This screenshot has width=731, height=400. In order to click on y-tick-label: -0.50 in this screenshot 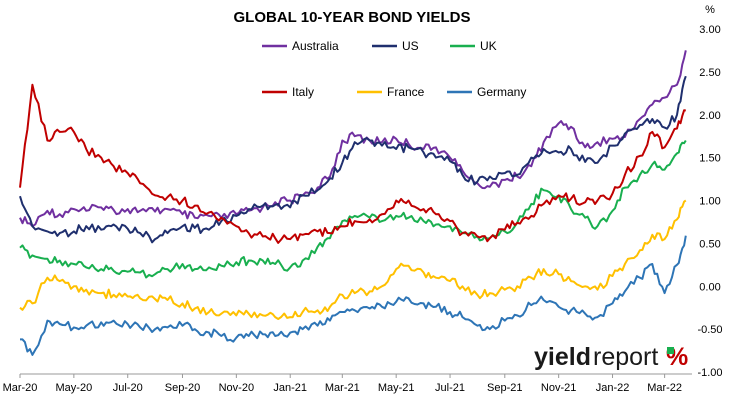, I will do `click(709, 330)`.